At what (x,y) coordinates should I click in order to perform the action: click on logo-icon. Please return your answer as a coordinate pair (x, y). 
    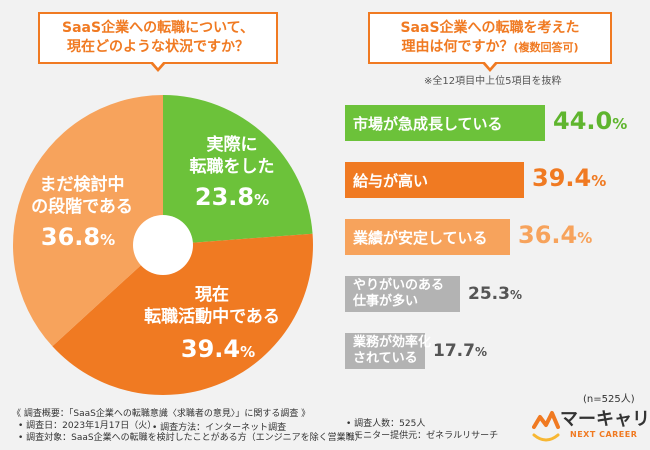
    Looking at the image, I should click on (546, 426).